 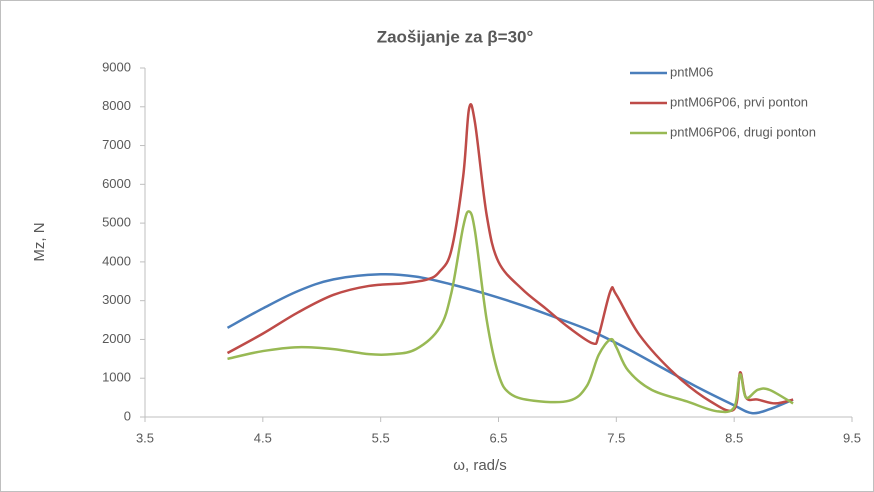 What do you see at coordinates (116, 338) in the screenshot?
I see `y-tick-label: 2000` at bounding box center [116, 338].